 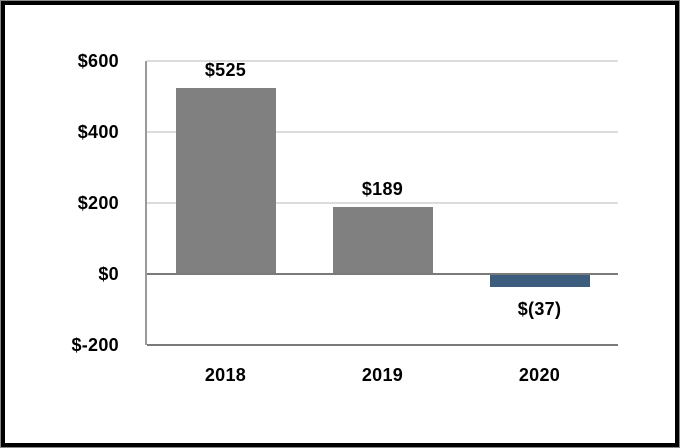 I want to click on bar-value-label-2018: $525, so click(x=225, y=69).